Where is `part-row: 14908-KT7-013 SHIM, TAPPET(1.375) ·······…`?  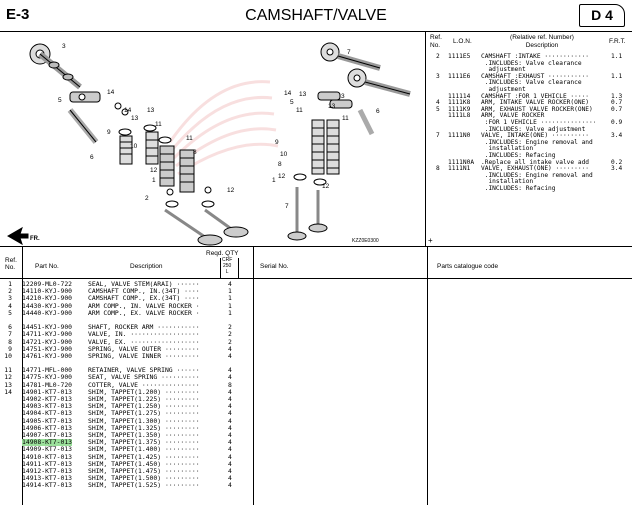 part-row: 14908-KT7-013 SHIM, TAPPET(1.375) ·······… is located at coordinates (316, 442).